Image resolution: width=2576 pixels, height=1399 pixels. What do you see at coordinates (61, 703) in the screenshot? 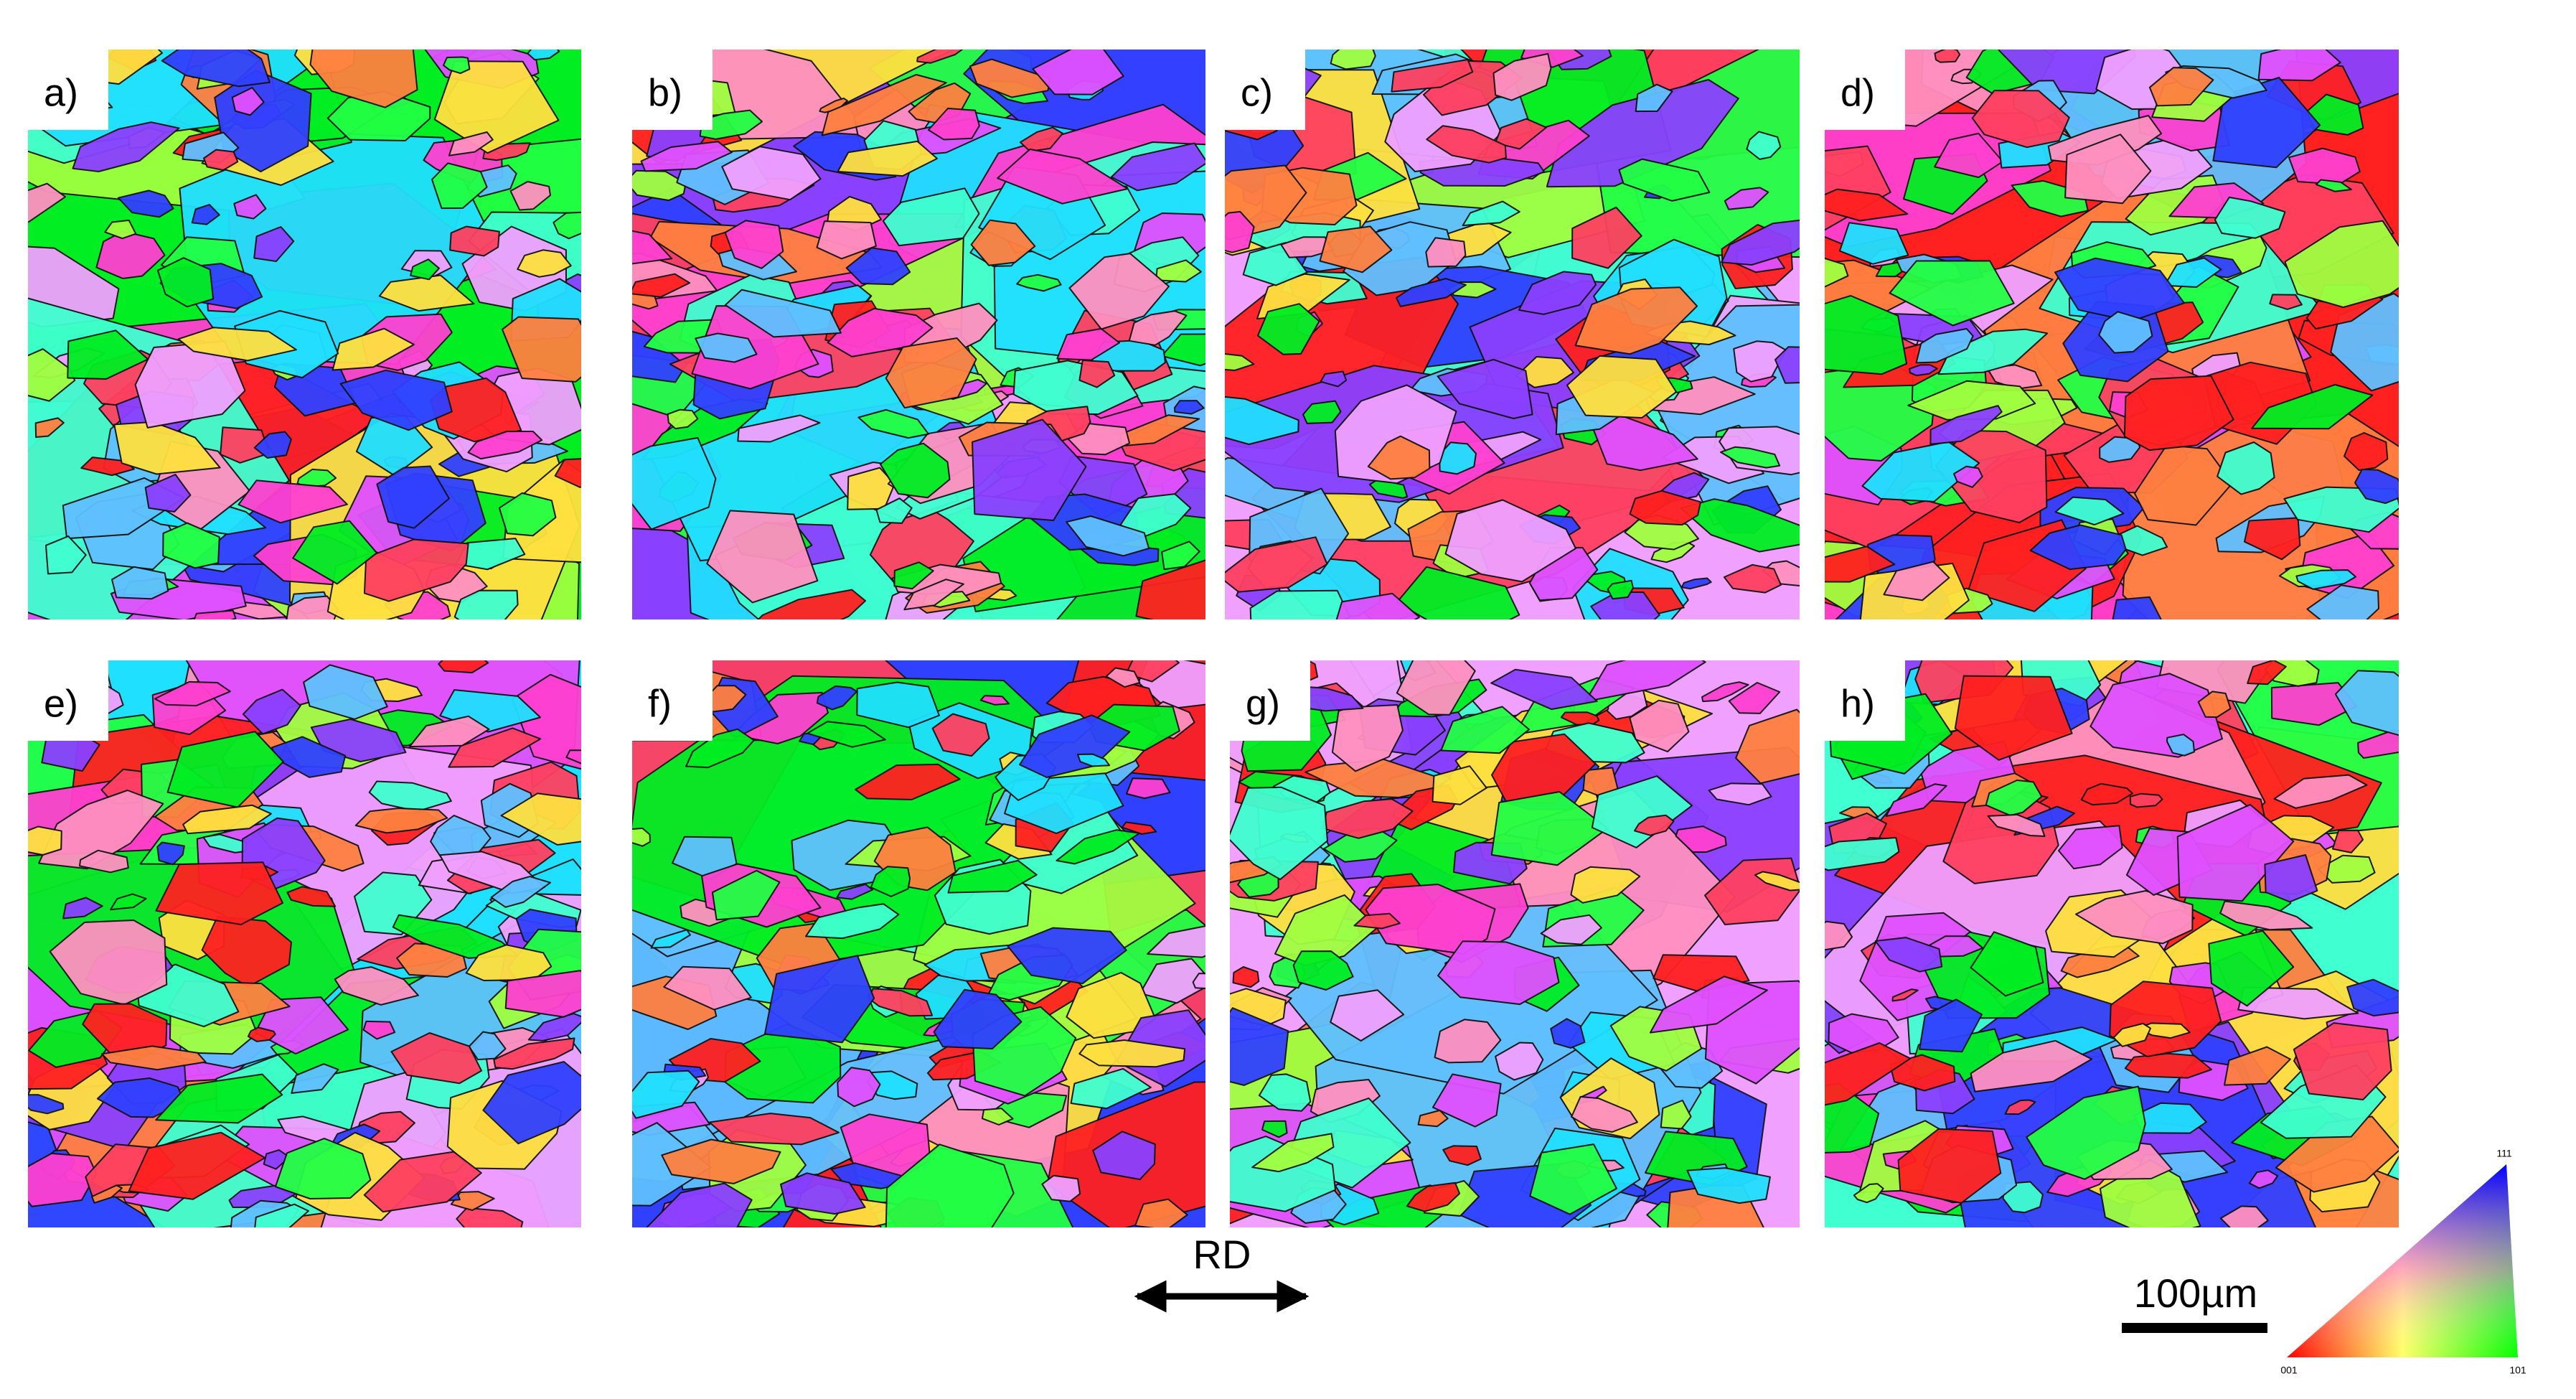
I see `panel-label: e)` at bounding box center [61, 703].